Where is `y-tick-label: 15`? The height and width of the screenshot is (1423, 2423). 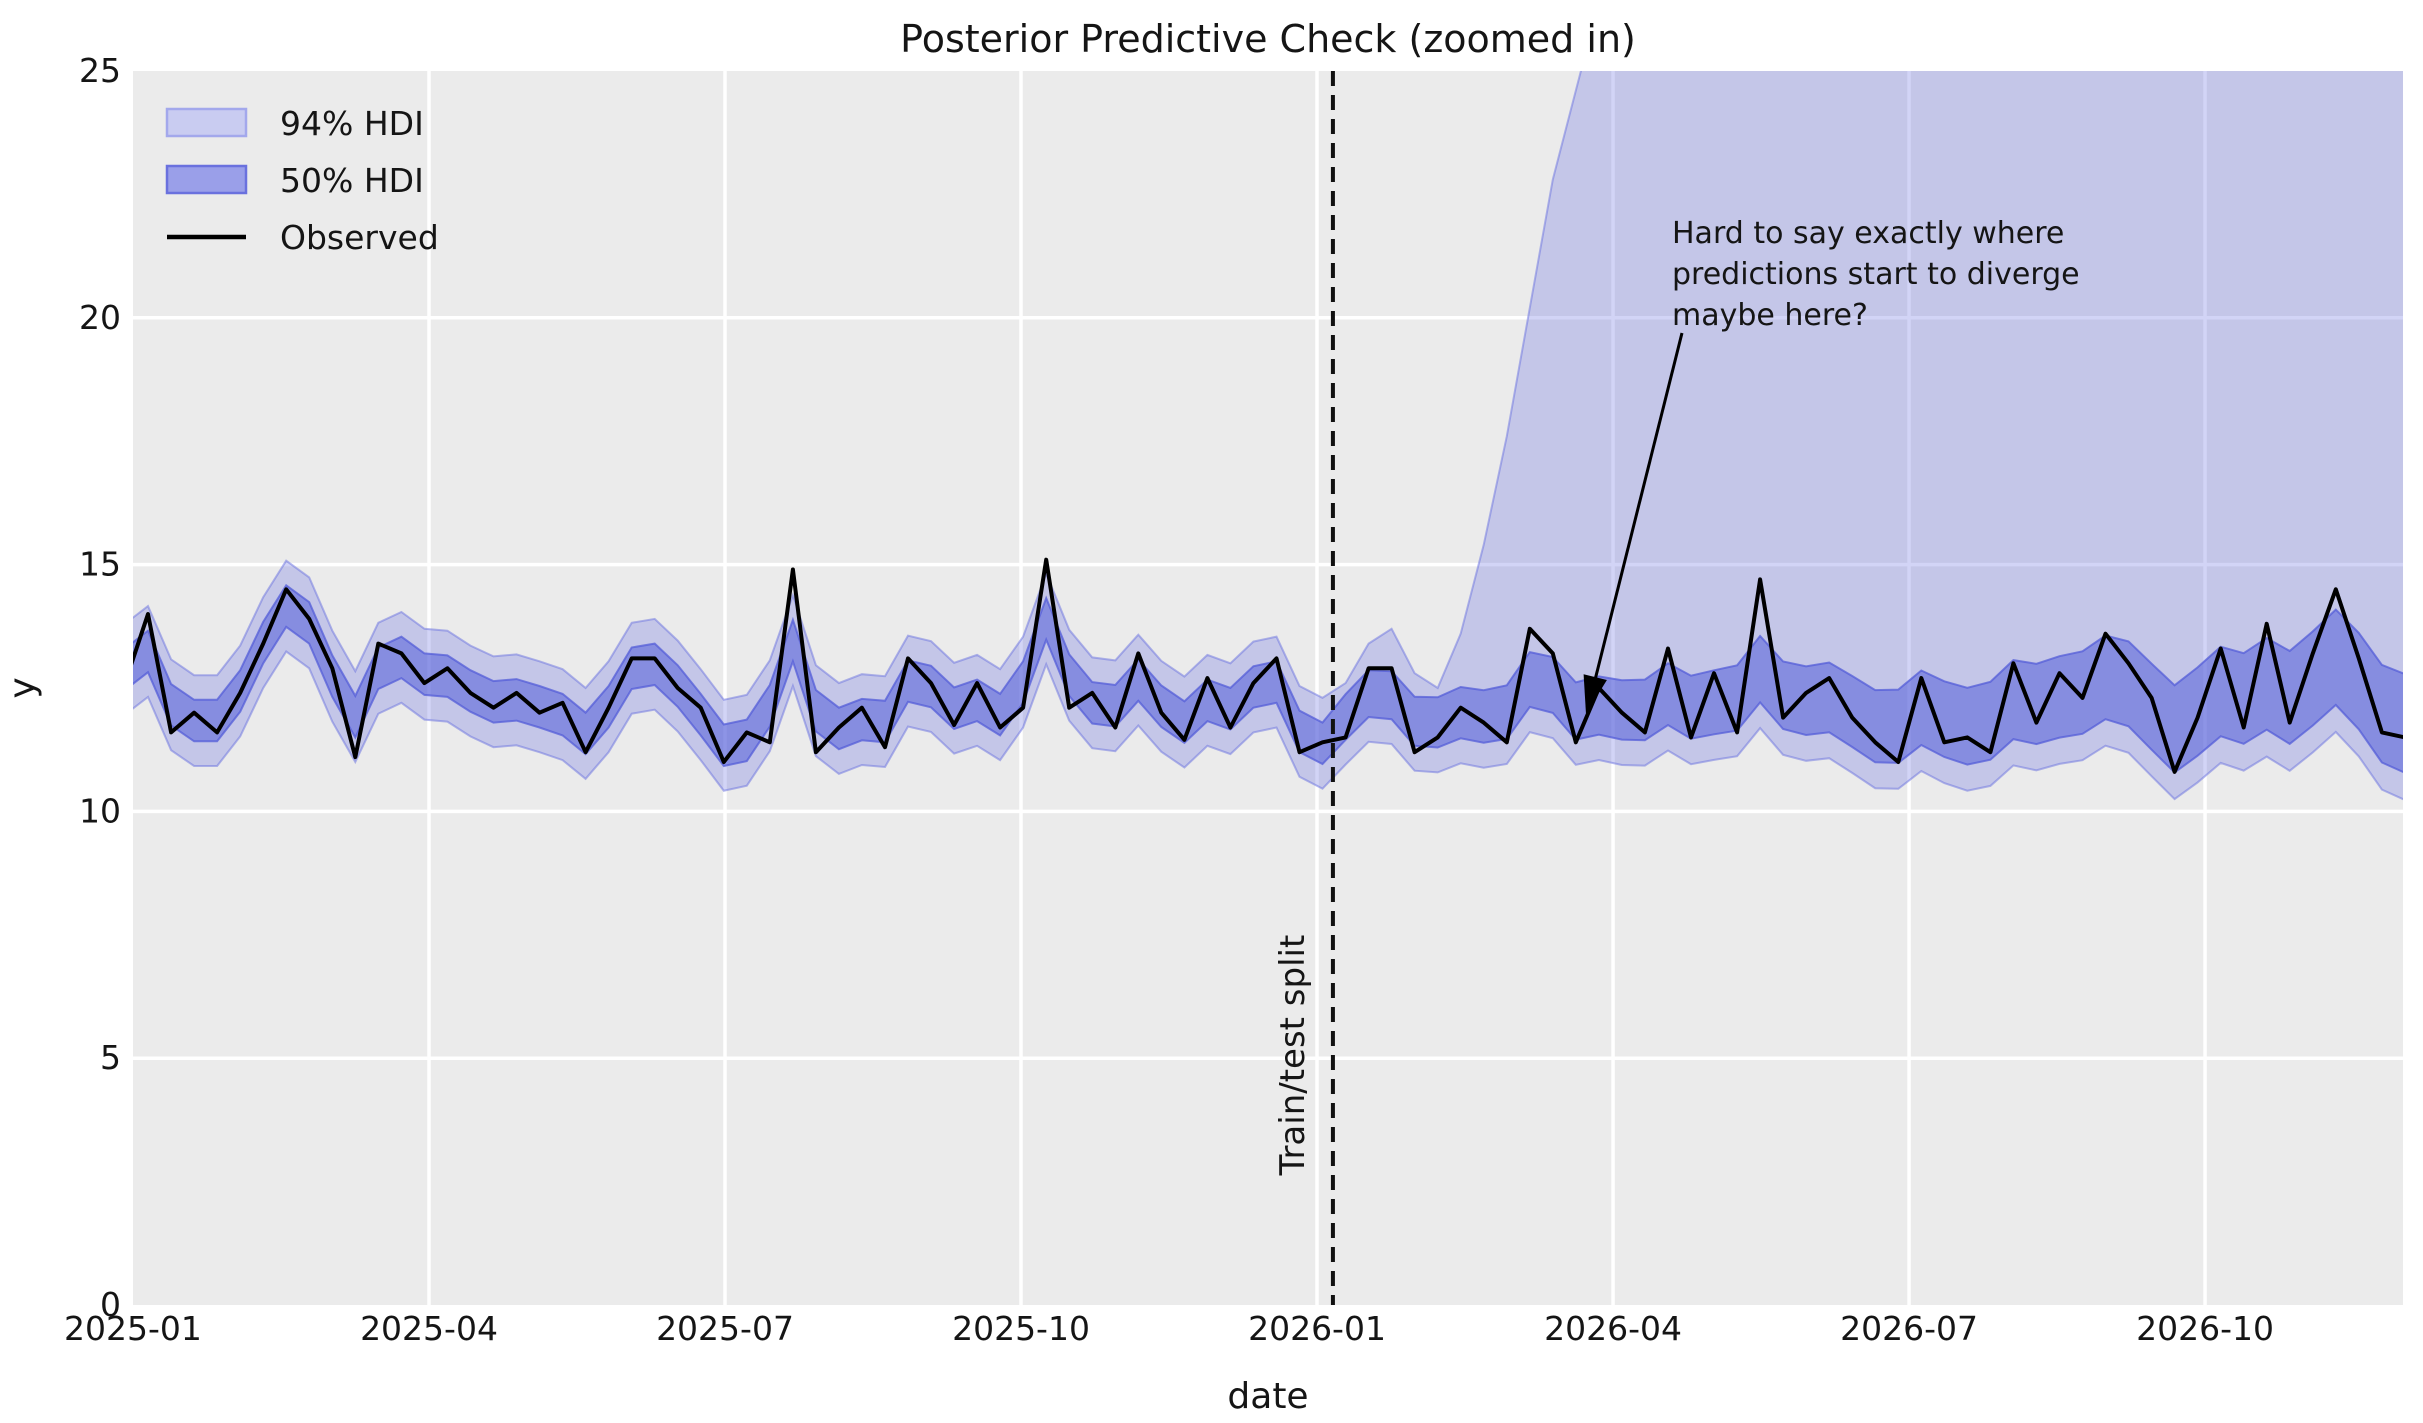
y-tick-label: 15 is located at coordinates (100, 564).